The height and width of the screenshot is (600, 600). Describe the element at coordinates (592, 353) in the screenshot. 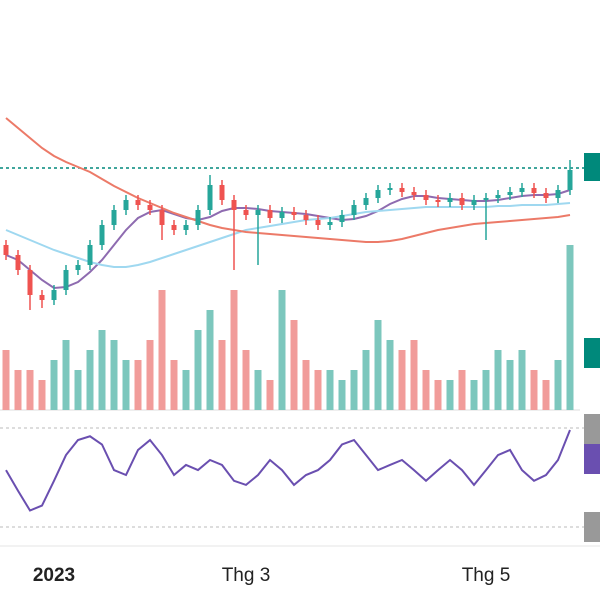

I see `volume-badge` at that location.